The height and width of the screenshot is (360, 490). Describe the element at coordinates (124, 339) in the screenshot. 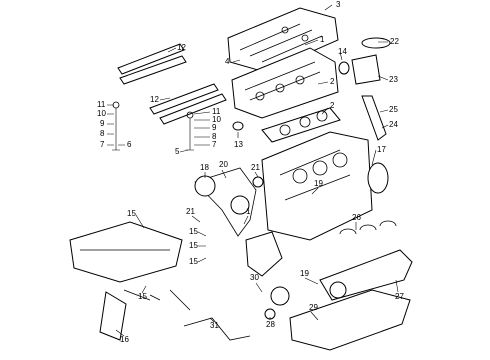

I see `callout: 16` at that location.